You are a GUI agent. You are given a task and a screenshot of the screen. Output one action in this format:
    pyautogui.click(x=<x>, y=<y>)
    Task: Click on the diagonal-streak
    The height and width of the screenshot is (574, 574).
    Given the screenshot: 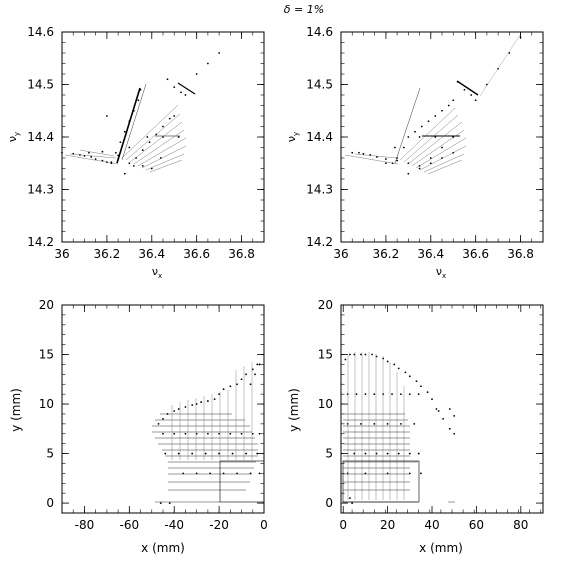 What is the action you would take?
    pyautogui.click(x=128, y=125)
    